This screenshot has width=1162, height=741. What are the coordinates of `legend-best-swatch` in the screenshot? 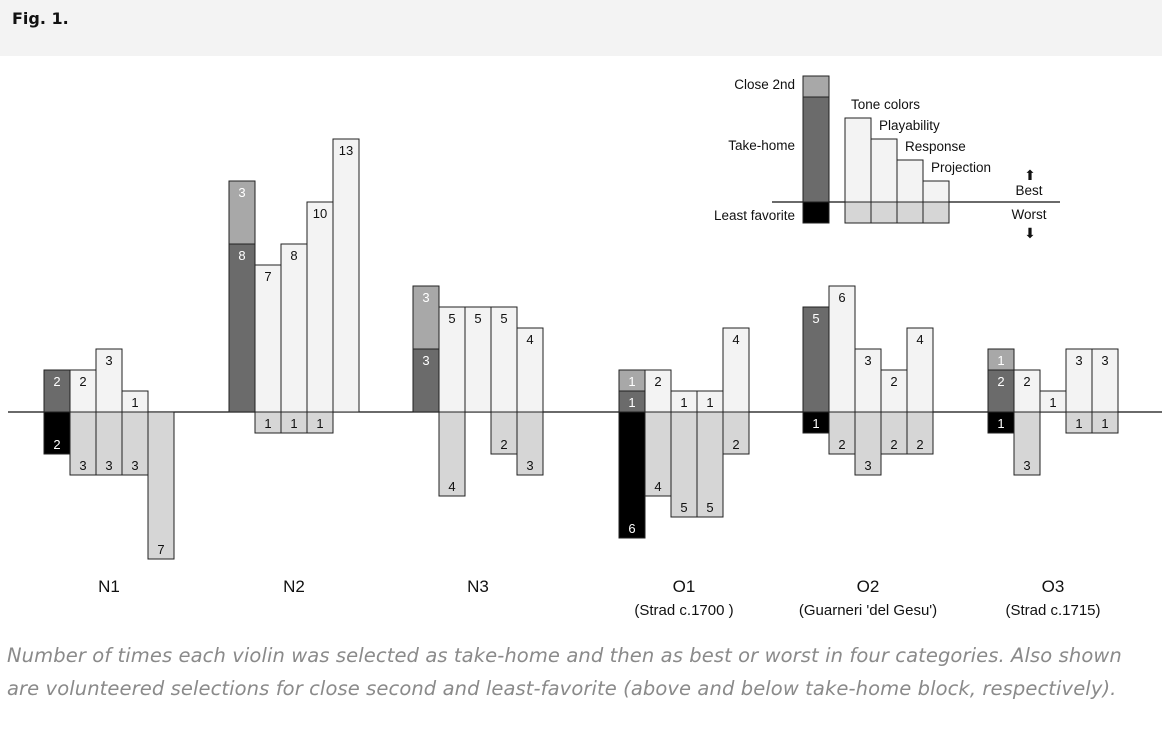 It's located at (858, 160).